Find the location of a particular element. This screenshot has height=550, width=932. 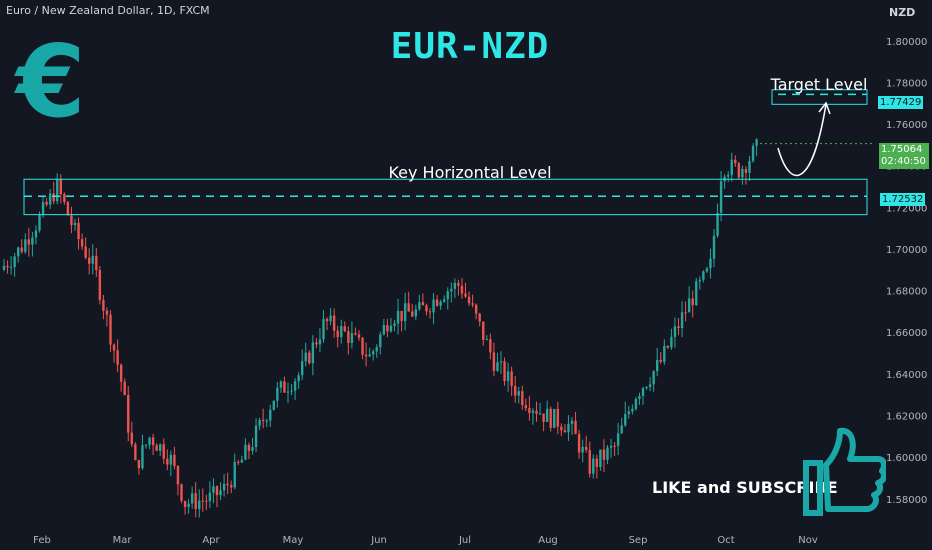

x-axis: Feb Mar Apr May Jun Jul Aug Sep Oct Nov is located at coordinates (425, 540).